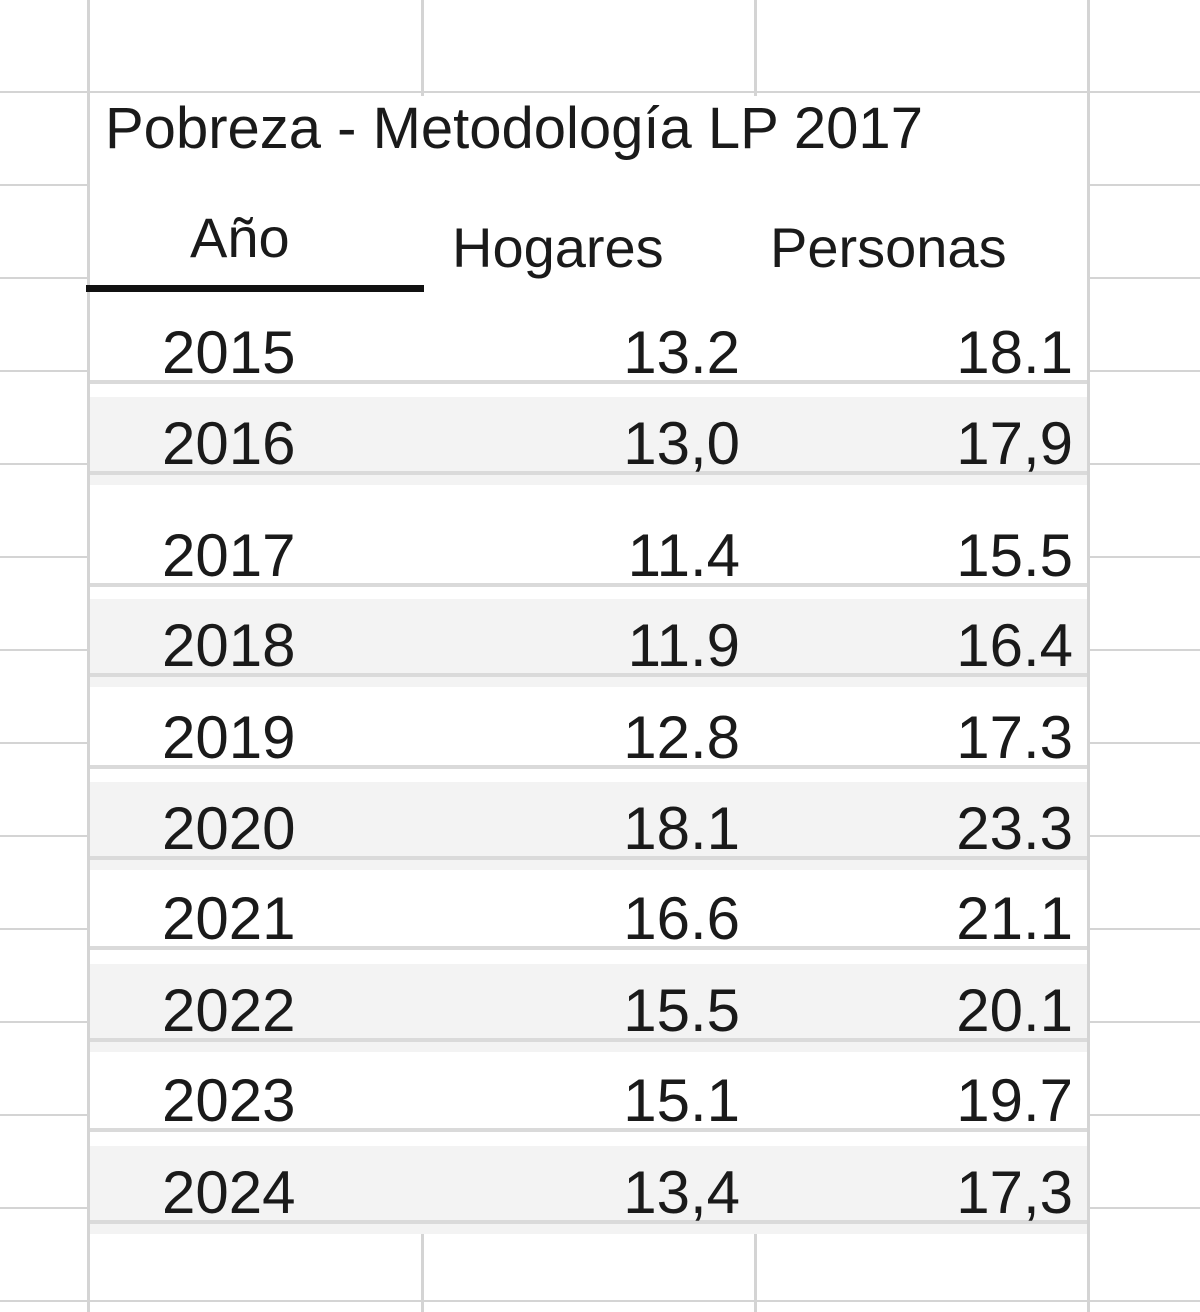 This screenshot has width=1200, height=1312. Describe the element at coordinates (1014, 1192) in the screenshot. I see `value-cell: 17,3` at that location.